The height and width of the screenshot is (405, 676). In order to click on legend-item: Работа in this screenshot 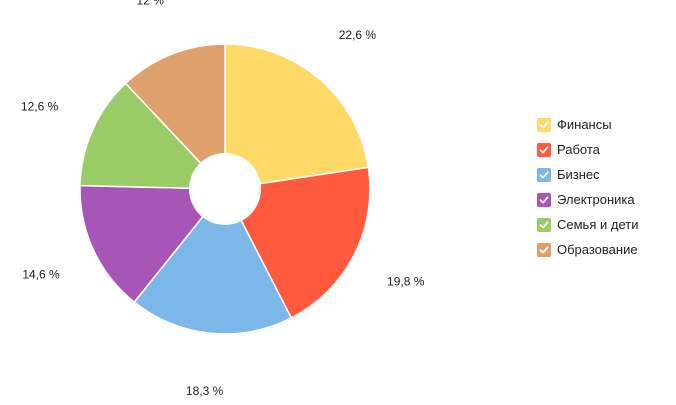, I will do `click(587, 149)`.